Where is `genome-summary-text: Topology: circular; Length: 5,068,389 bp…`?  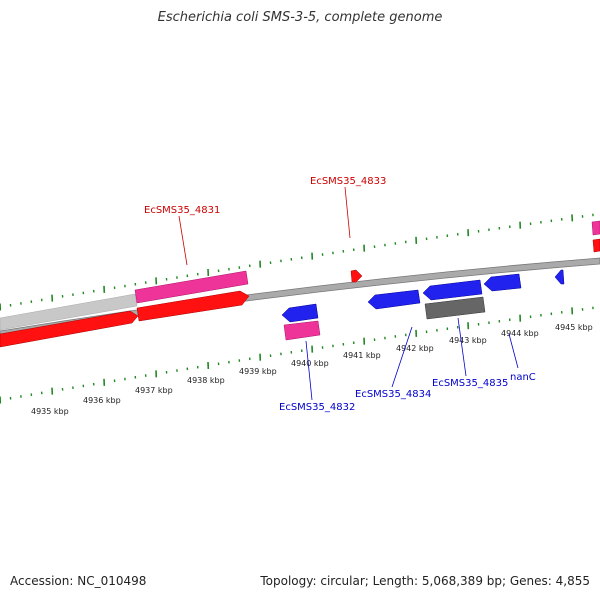 genome-summary-text: Topology: circular; Length: 5,068,389 bp… is located at coordinates (425, 581).